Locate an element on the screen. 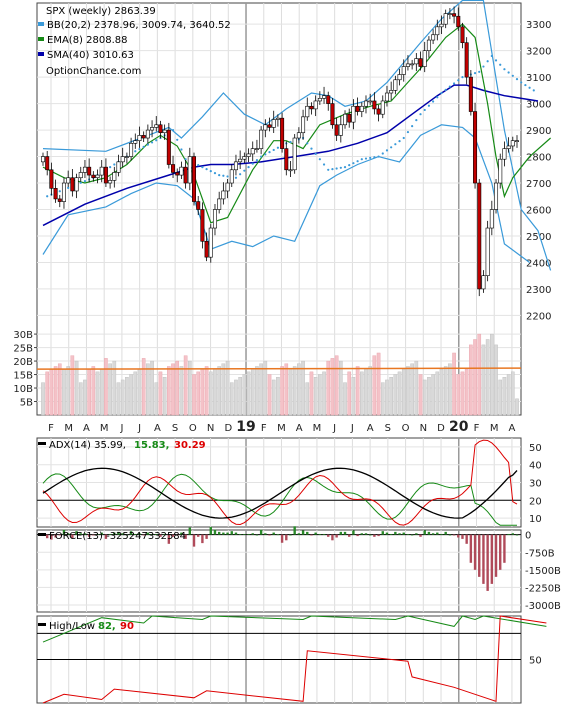 The width and height of the screenshot is (566, 706). month-tick-label: S is located at coordinates (175, 428).